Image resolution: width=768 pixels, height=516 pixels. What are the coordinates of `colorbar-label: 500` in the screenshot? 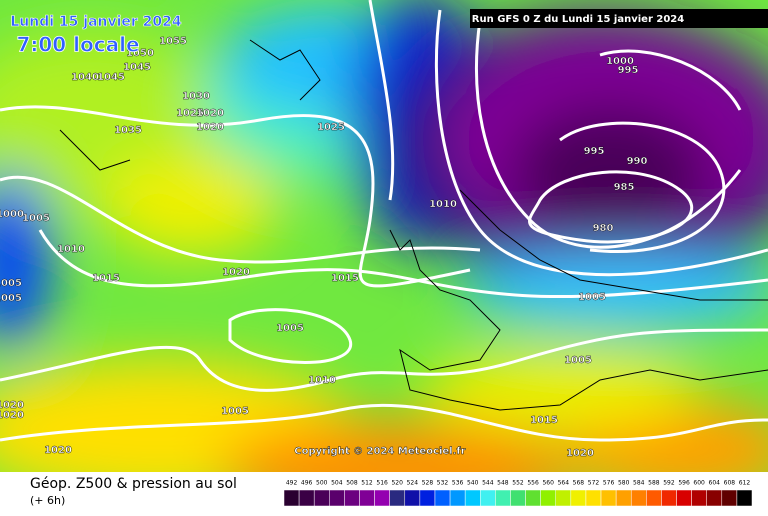 It's located at (322, 483).